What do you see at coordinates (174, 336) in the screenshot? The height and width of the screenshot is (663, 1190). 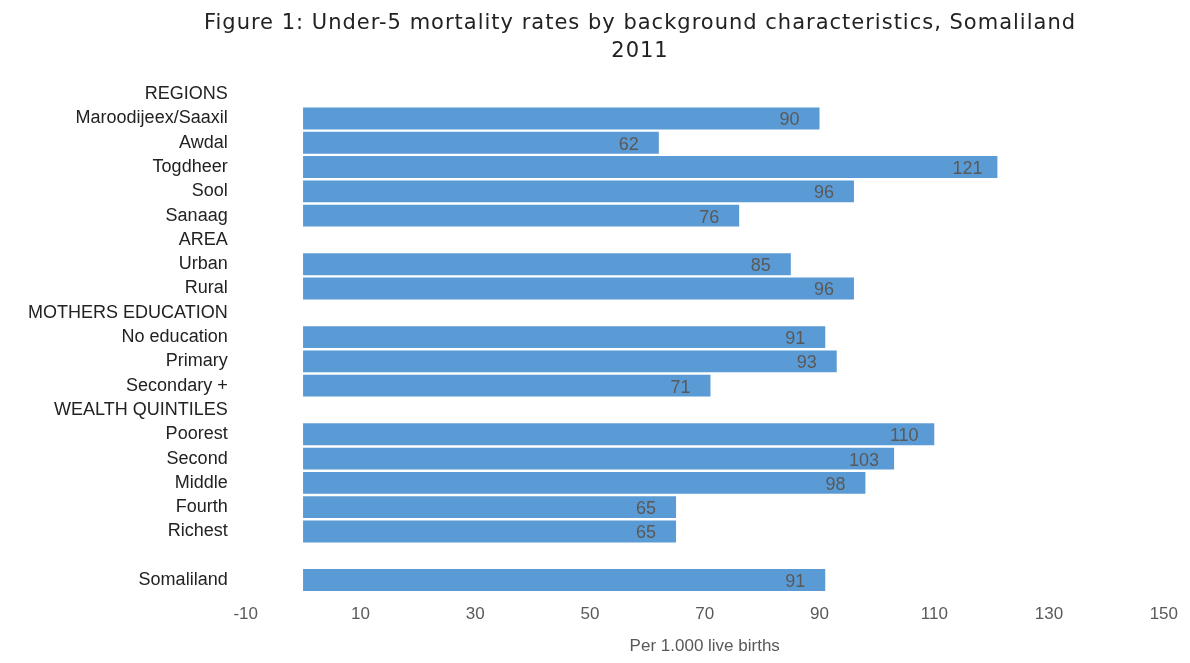 I see `y-tick-label: No education` at bounding box center [174, 336].